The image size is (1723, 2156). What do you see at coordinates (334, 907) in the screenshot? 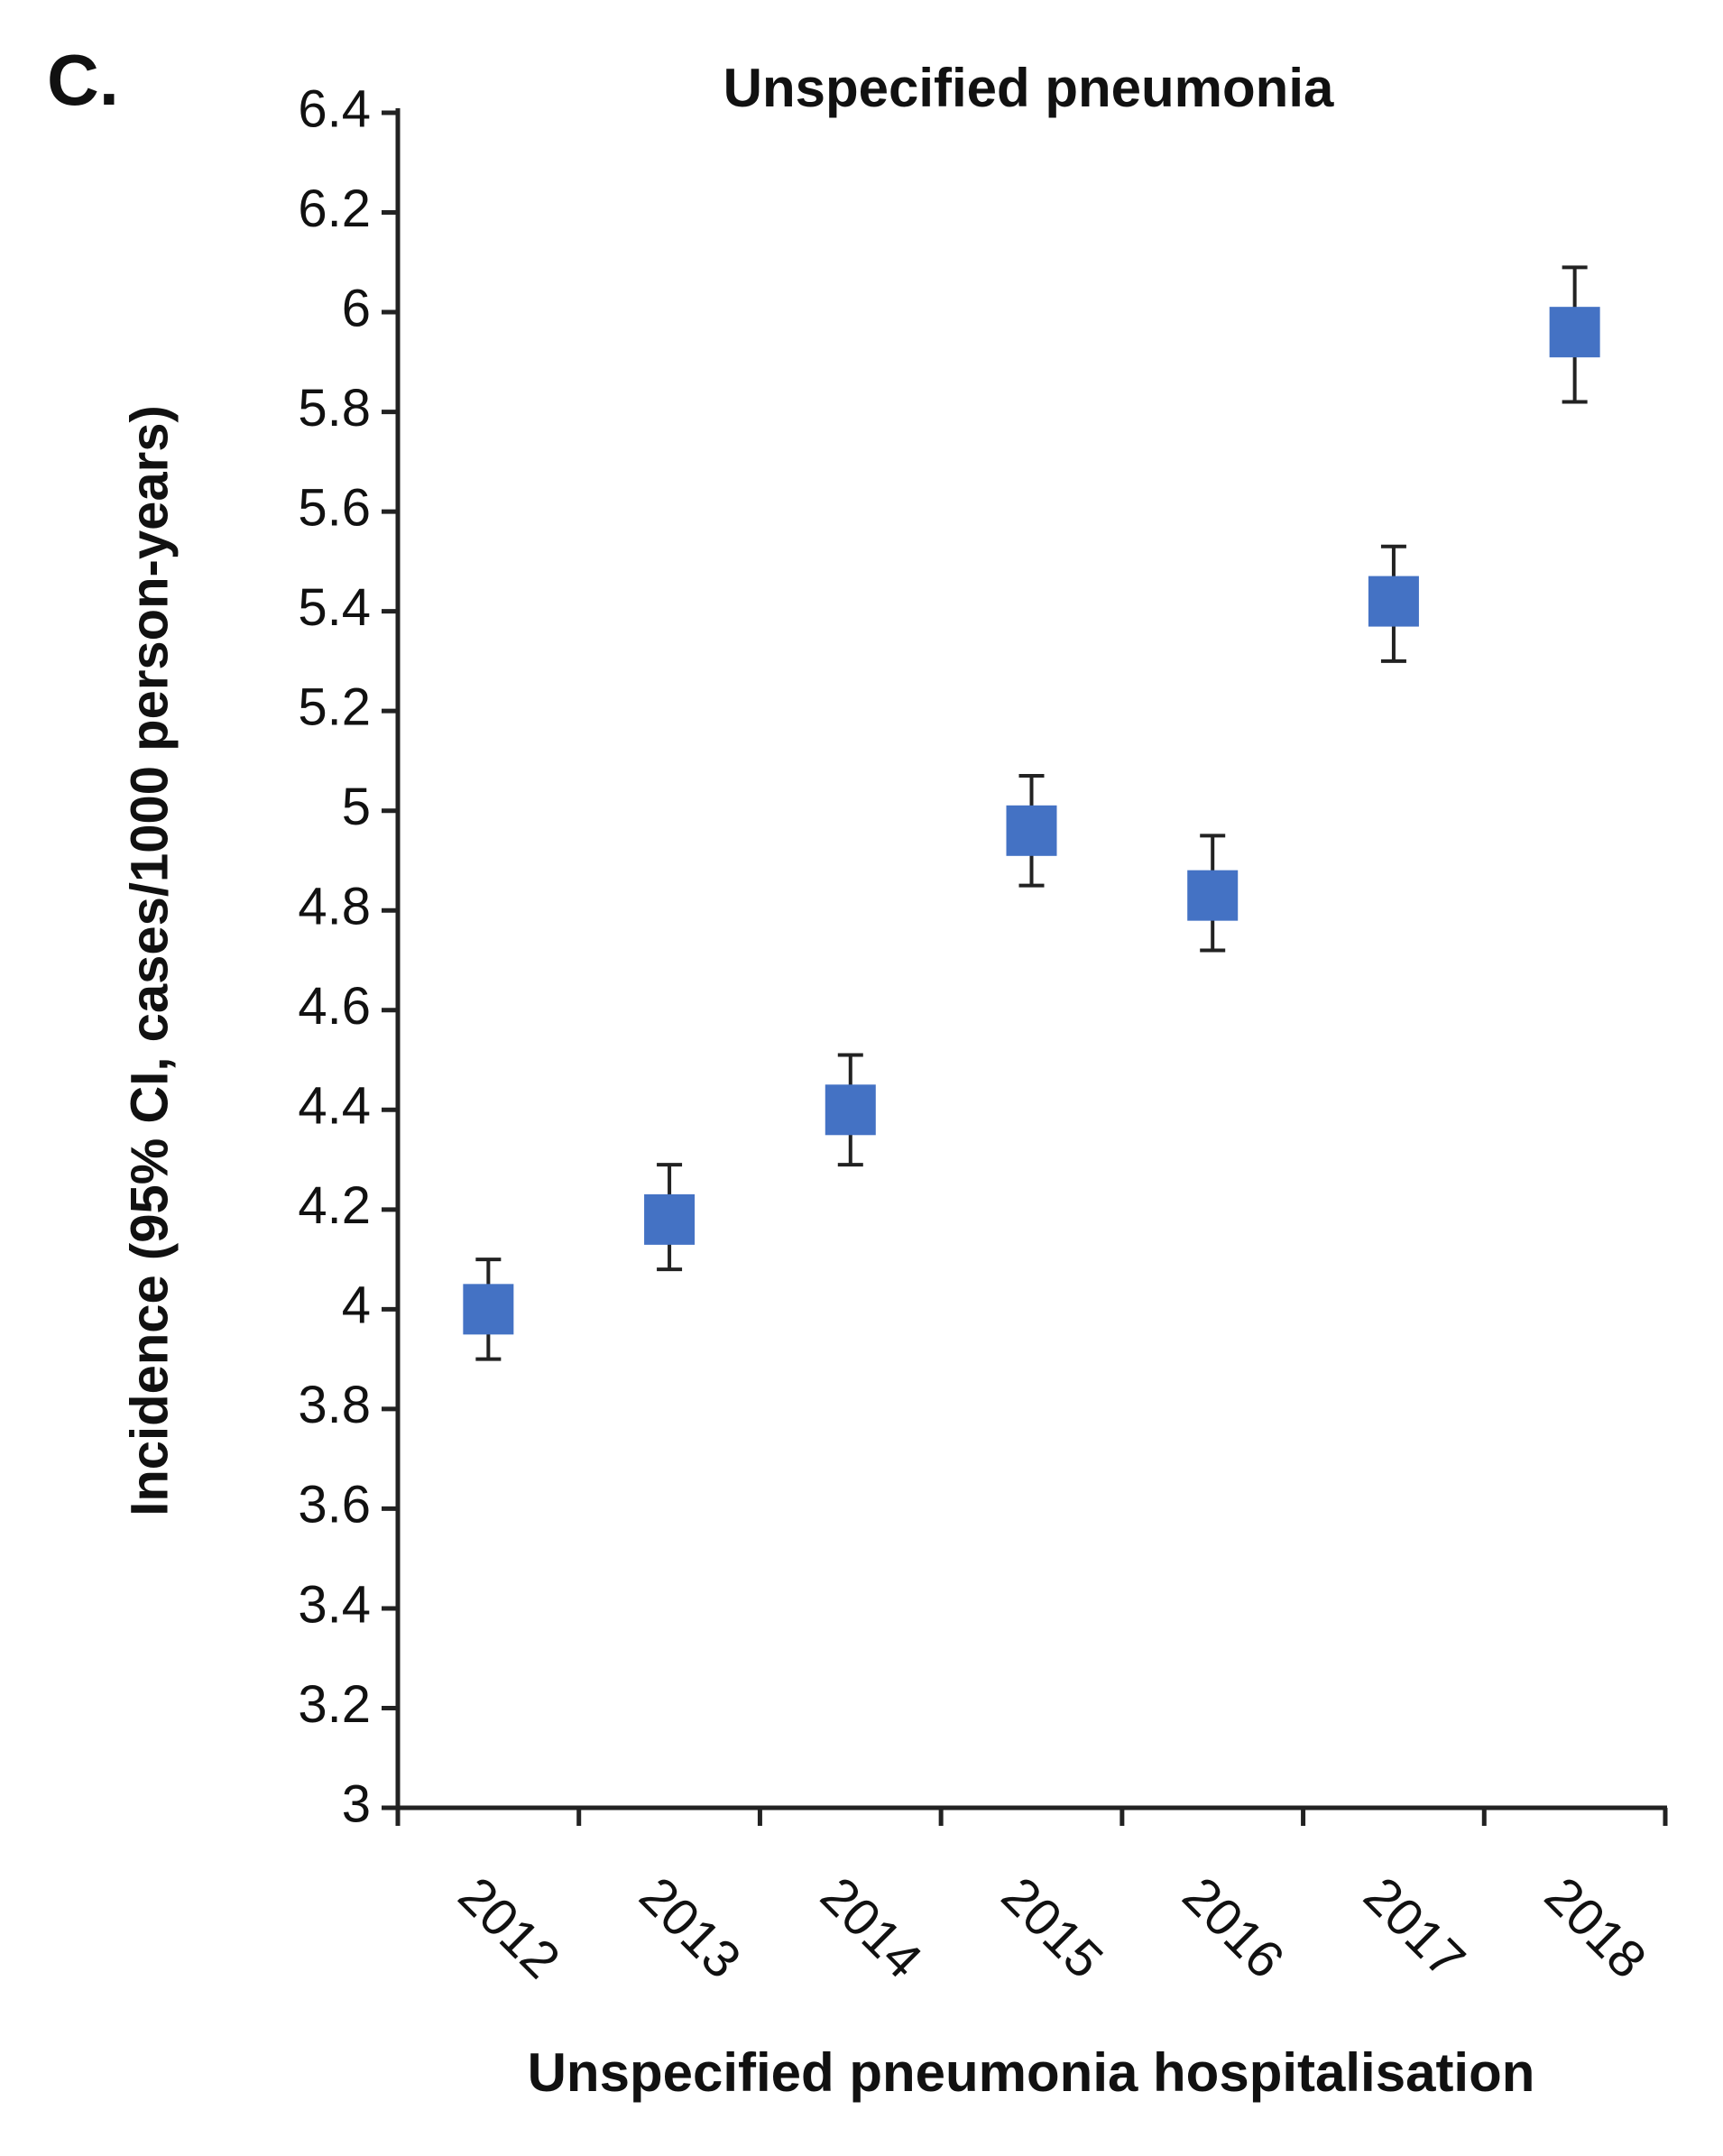
I see `y-tick-label: 4.8` at bounding box center [334, 907].